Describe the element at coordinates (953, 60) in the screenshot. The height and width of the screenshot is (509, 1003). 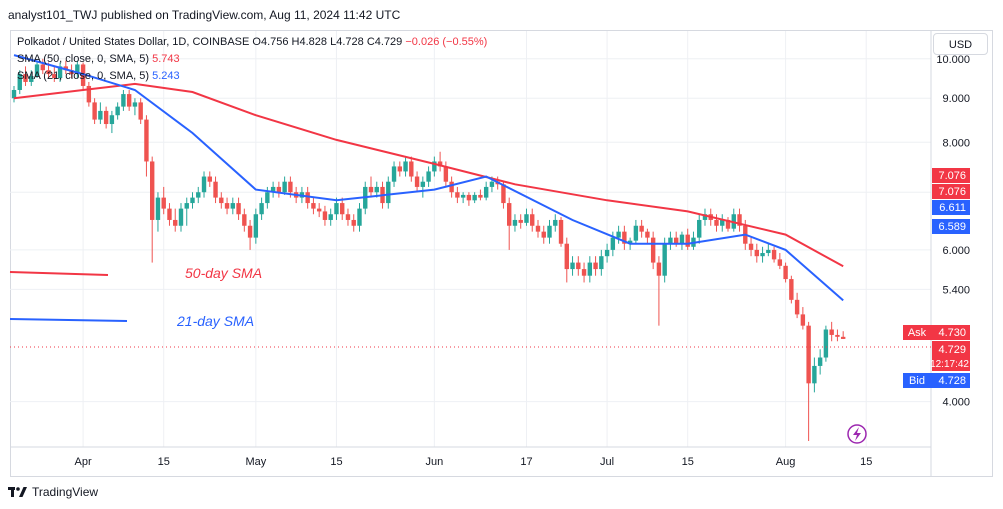
I see `y-tick-label-0: 10.000` at that location.